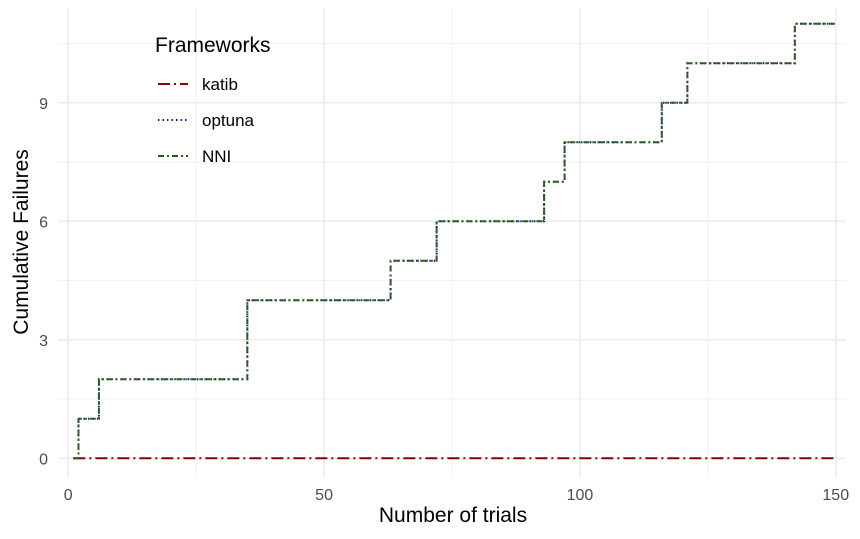  I want to click on legend: Frameworks katib optuna NNI, so click(213, 100).